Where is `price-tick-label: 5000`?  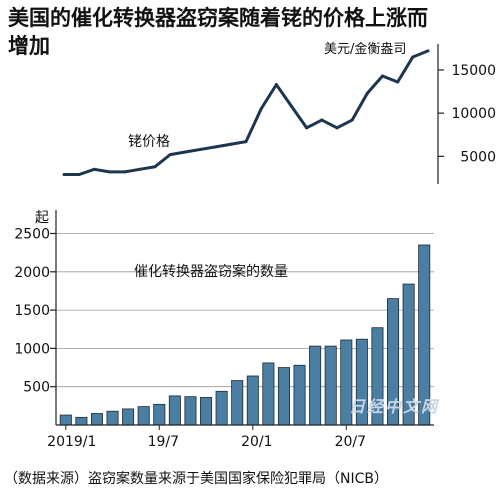
price-tick-label: 5000 is located at coordinates (478, 157).